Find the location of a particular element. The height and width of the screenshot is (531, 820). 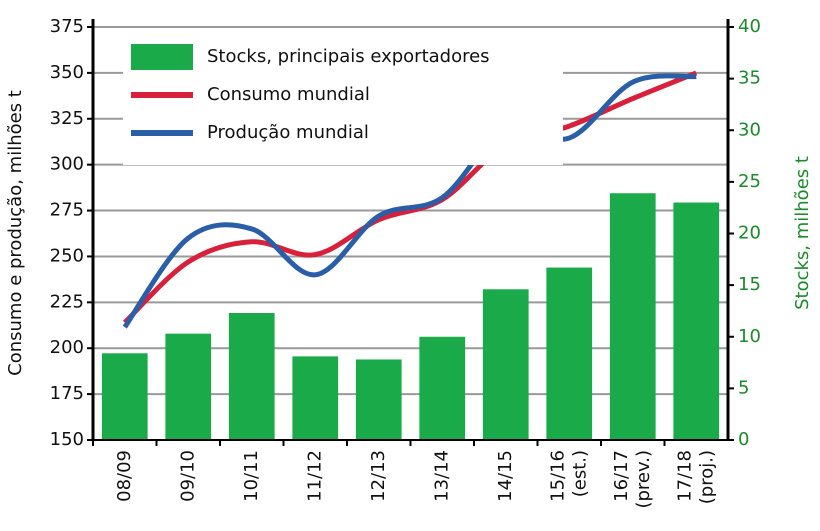

x-tick-label: 16/17(prev.) is located at coordinates (632, 479).